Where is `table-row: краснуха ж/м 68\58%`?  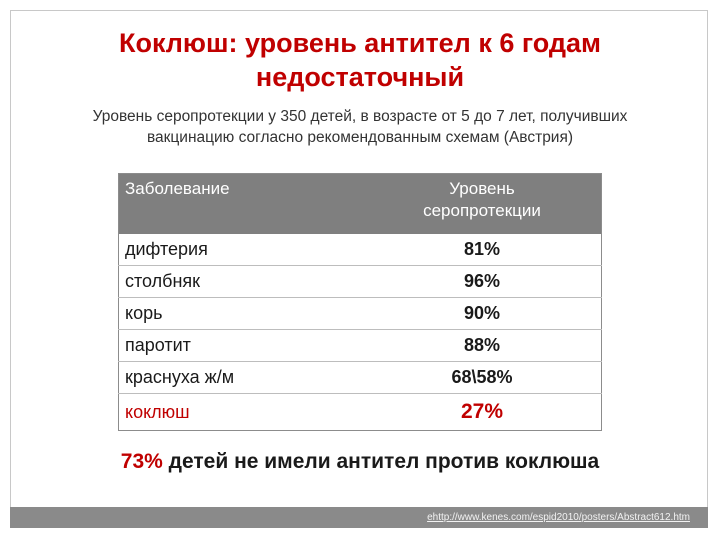
table-row: краснуха ж/м 68\58% is located at coordinates (360, 377).